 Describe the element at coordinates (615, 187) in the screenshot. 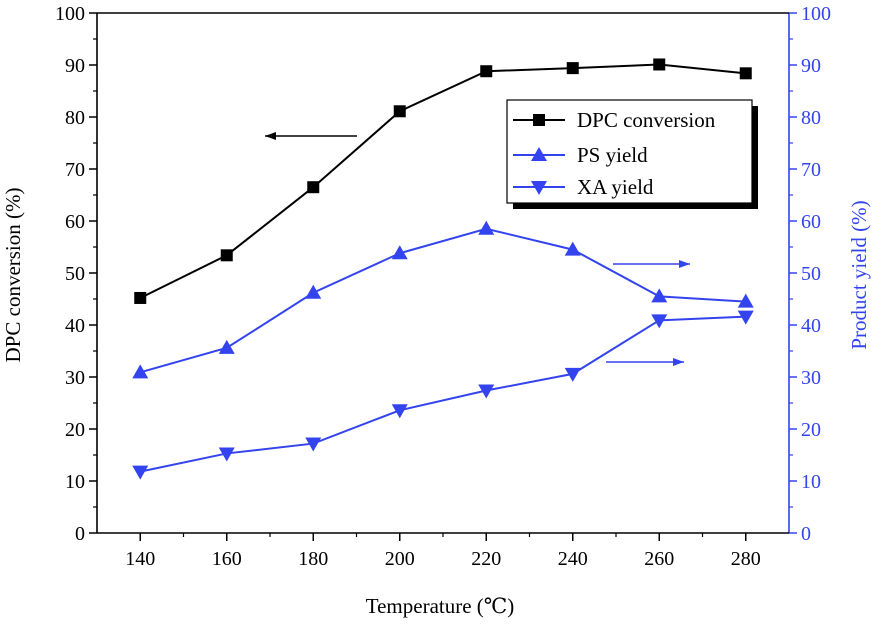

I see `legend-xa-yield-label: XA yield` at that location.